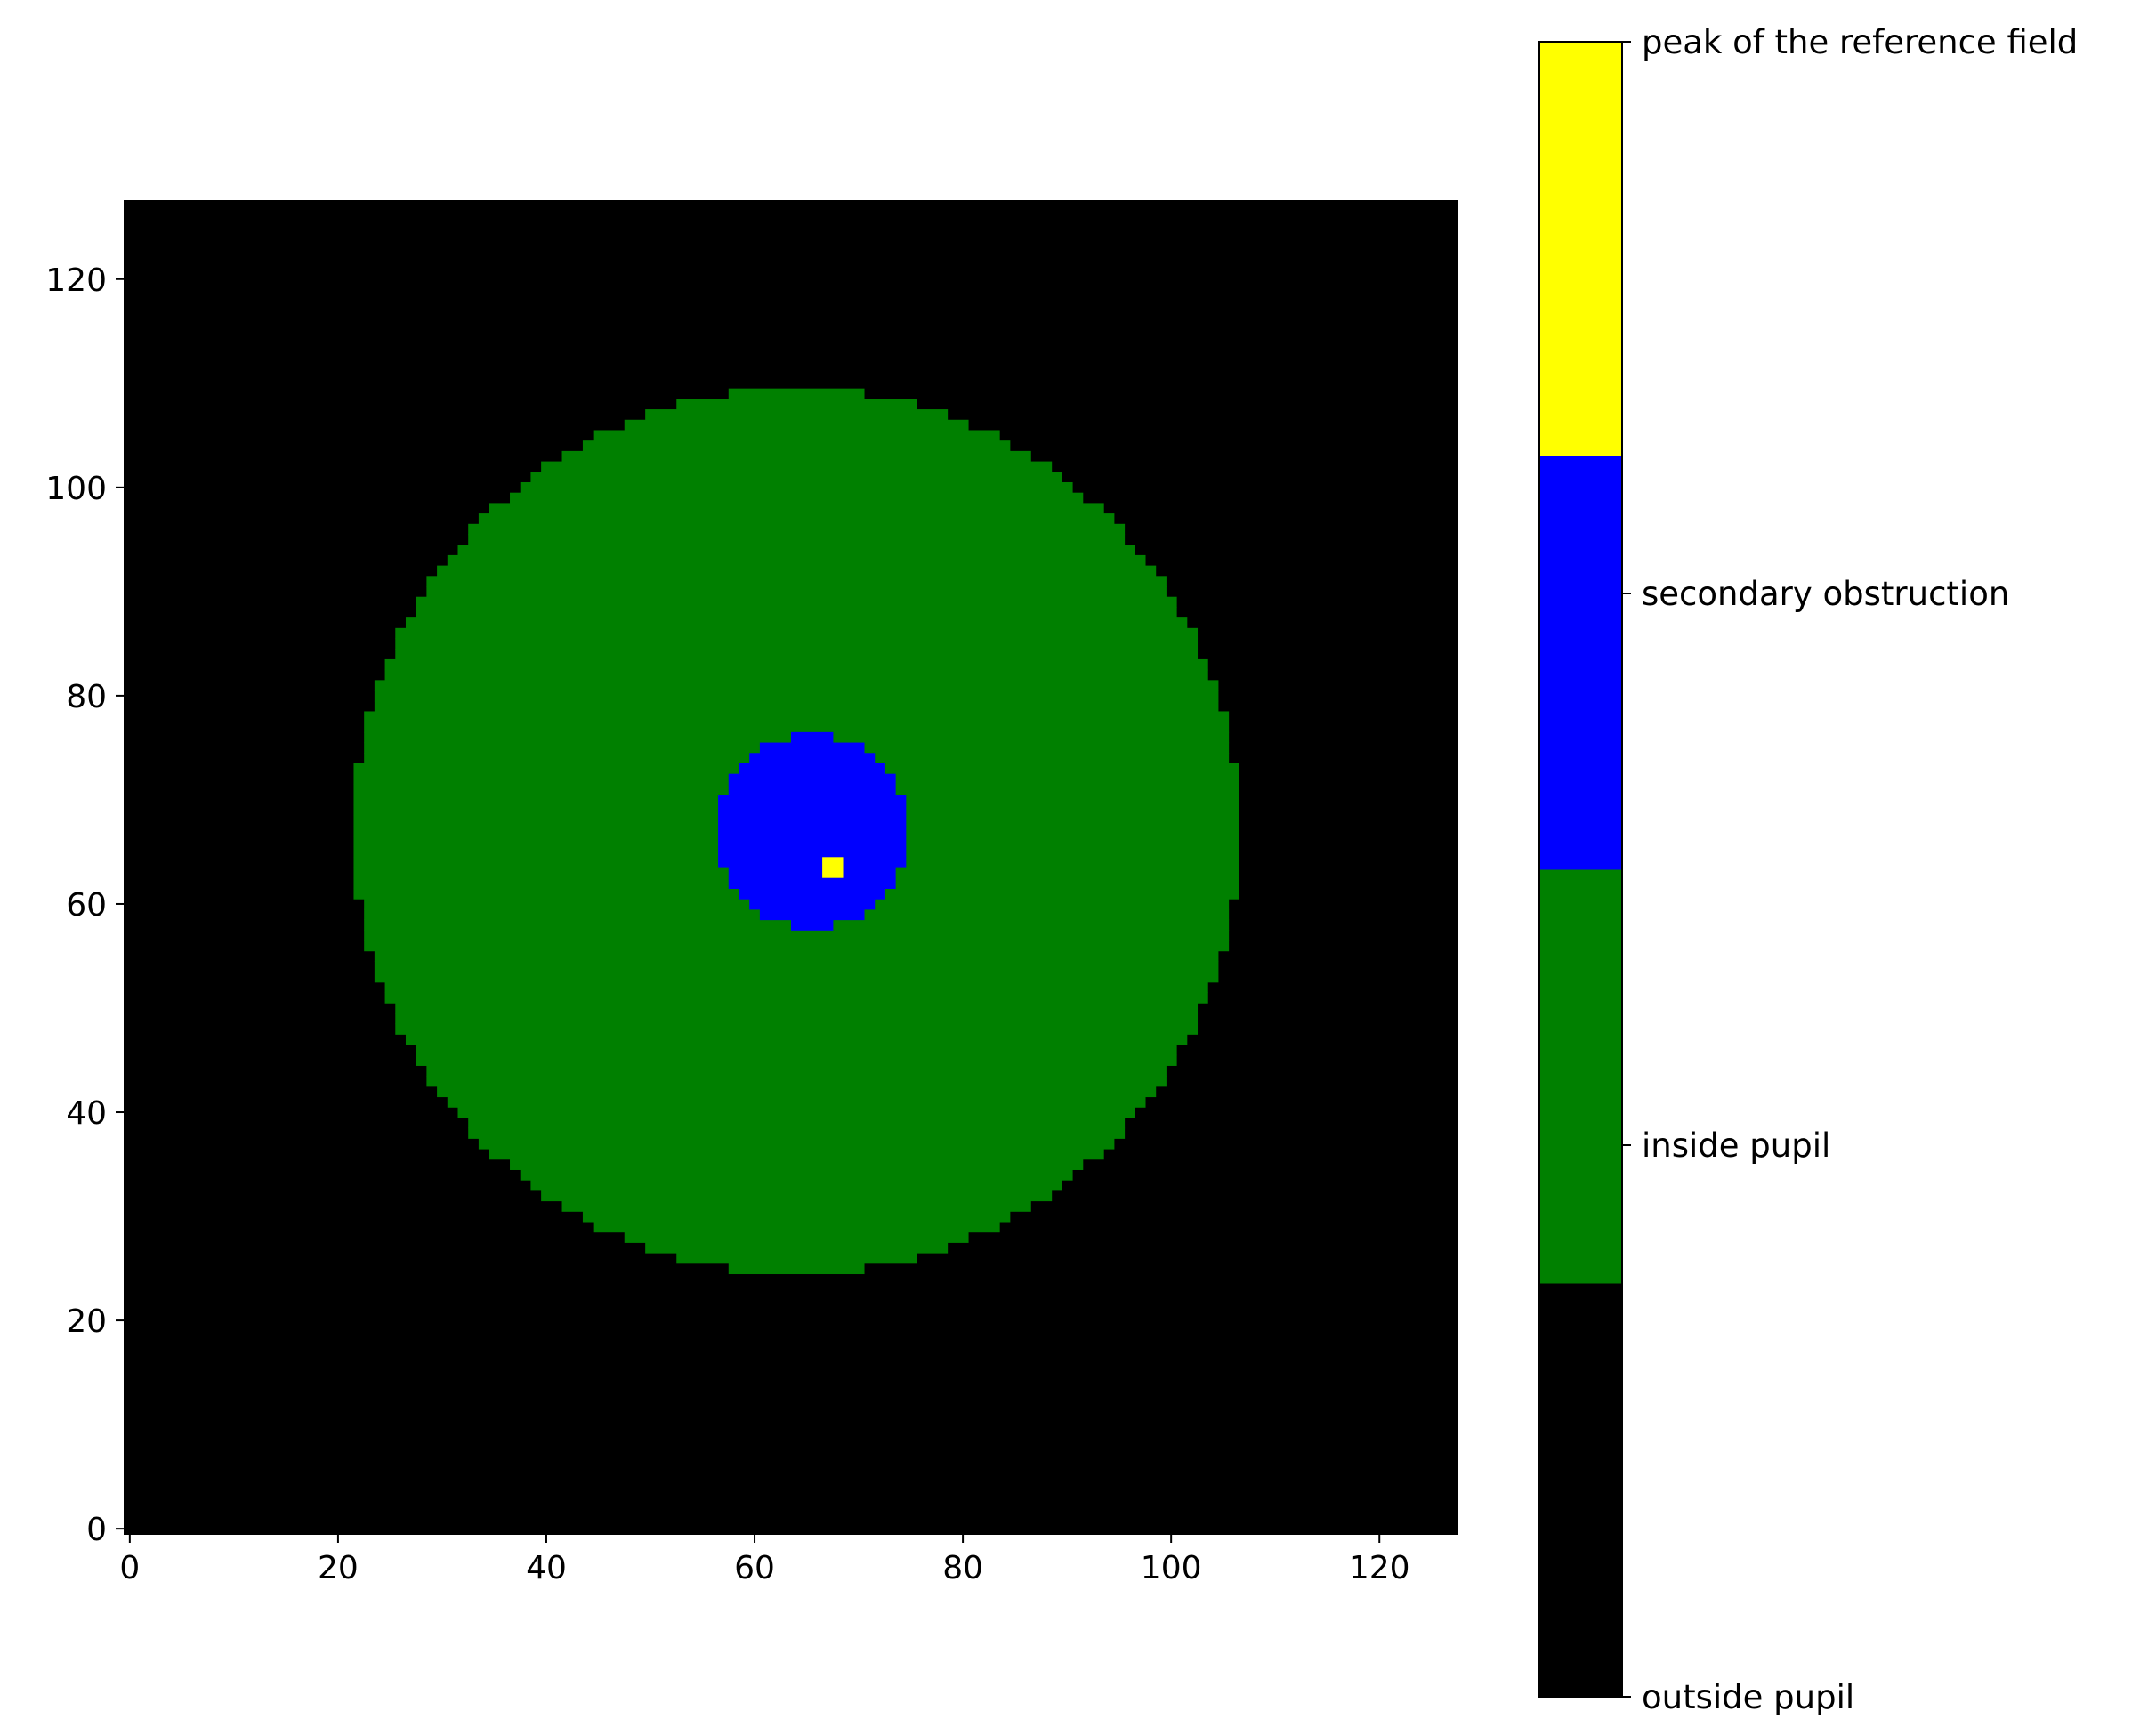 This screenshot has width=2156, height=1735. I want to click on x-axis: 0 20 40 60 80 100 120, so click(764, 1560).